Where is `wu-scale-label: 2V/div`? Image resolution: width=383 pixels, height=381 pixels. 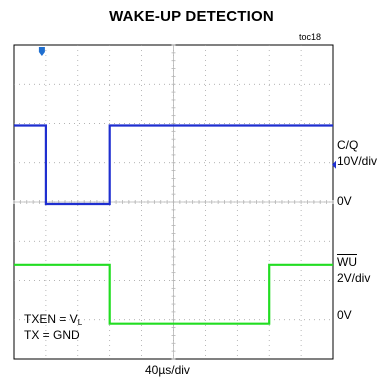 wu-scale-label: 2V/div is located at coordinates (354, 278).